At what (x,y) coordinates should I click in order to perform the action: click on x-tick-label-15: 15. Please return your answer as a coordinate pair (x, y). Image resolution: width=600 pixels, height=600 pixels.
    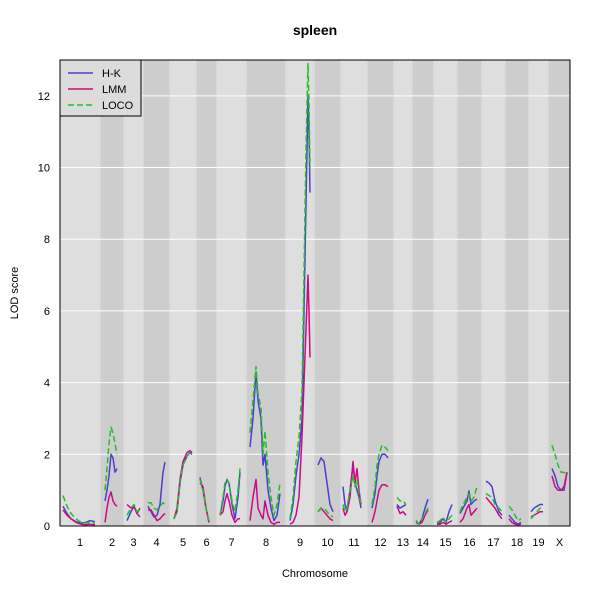
    Looking at the image, I should click on (445, 543).